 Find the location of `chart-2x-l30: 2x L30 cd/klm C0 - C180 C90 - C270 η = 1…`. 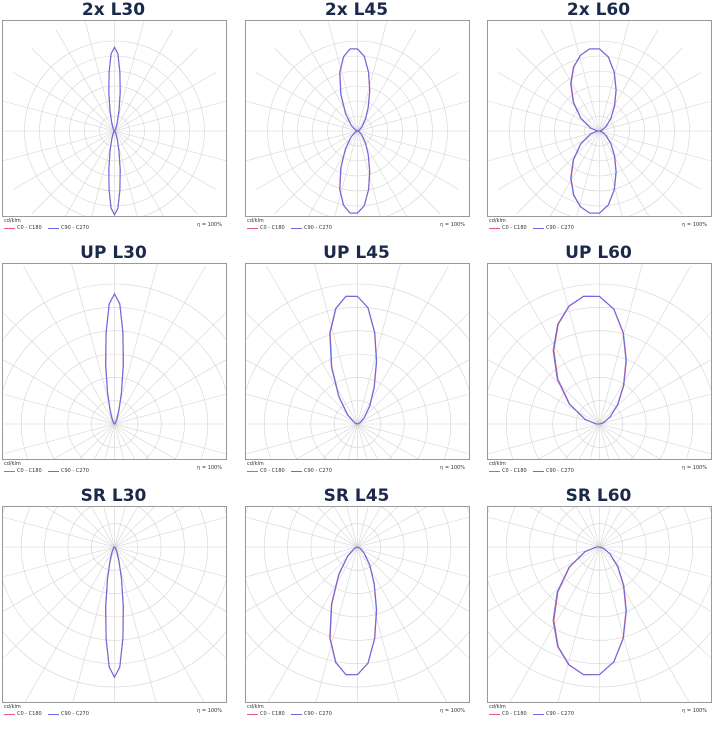

chart-2x-l30: 2x L30 cd/klm C0 - C180 C90 - C270 η = 1… is located at coordinates (113, 121).